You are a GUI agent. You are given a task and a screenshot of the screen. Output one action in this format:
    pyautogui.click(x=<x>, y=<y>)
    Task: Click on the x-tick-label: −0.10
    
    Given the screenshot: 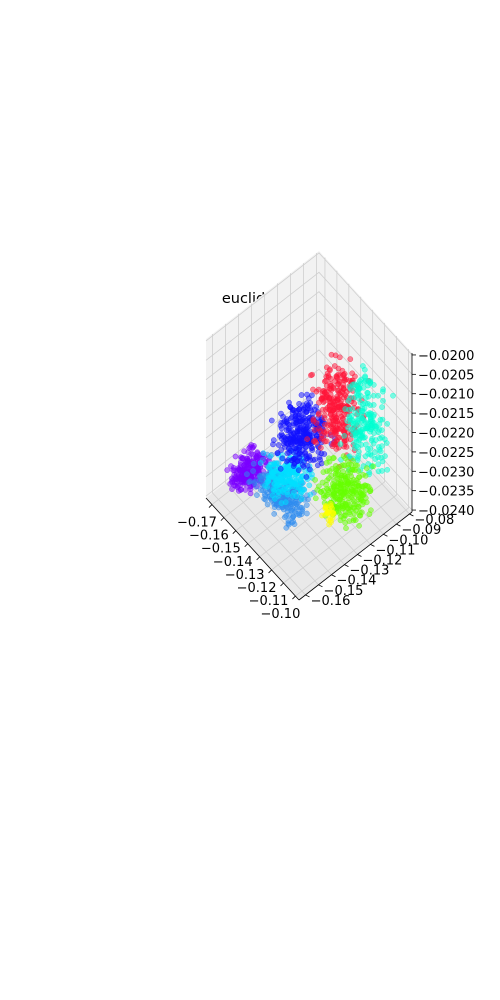 What is the action you would take?
    pyautogui.click(x=281, y=614)
    